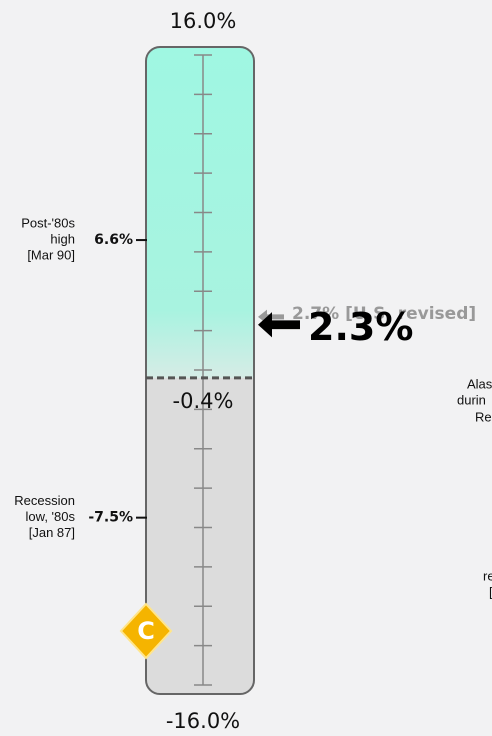  What do you see at coordinates (51, 516) in the screenshot?
I see `reference-note: low, '80s` at bounding box center [51, 516].